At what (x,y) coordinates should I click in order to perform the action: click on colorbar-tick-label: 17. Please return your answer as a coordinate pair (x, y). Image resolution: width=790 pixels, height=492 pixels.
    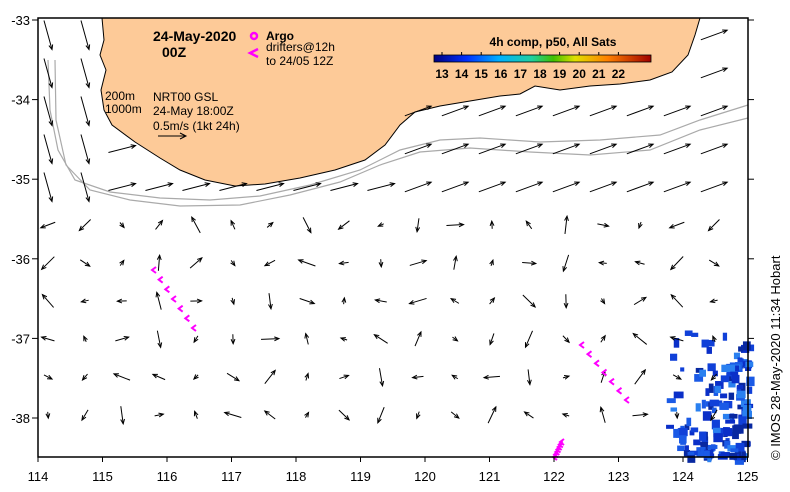
    Looking at the image, I should click on (521, 74).